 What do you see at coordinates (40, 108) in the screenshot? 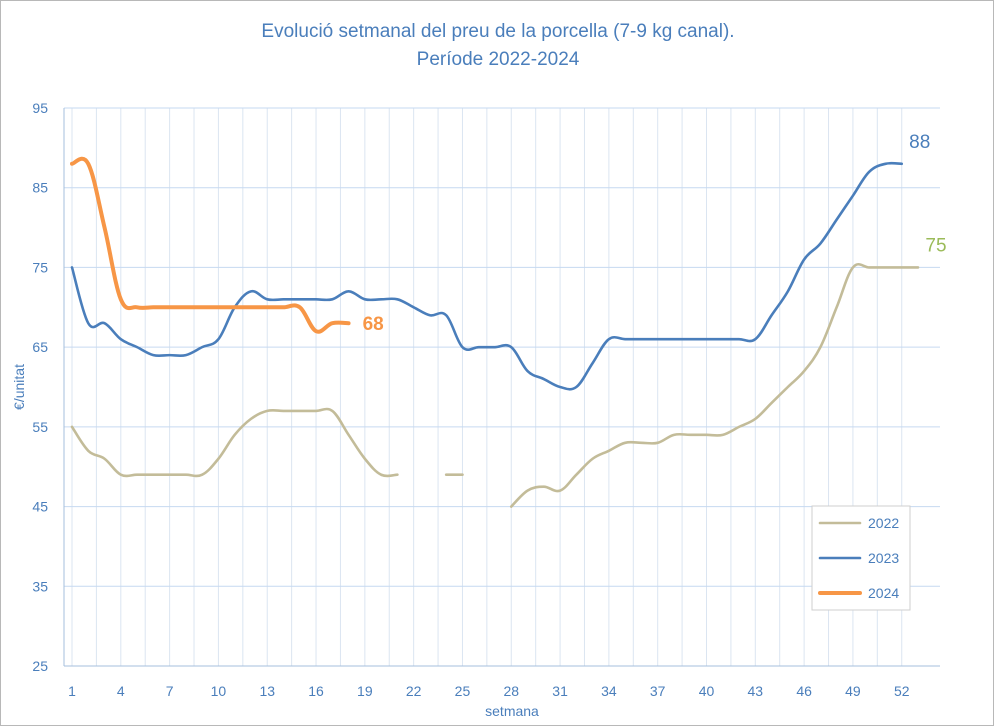
I see `y-tick-label: 95` at bounding box center [40, 108].